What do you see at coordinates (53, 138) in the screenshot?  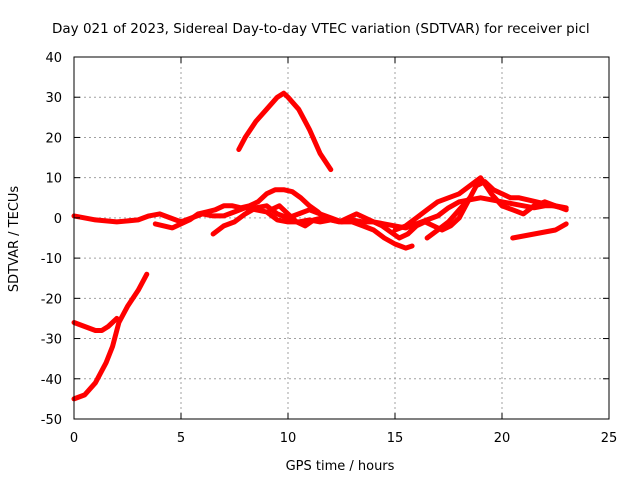 I see `y-tick-label: 20` at bounding box center [53, 138].